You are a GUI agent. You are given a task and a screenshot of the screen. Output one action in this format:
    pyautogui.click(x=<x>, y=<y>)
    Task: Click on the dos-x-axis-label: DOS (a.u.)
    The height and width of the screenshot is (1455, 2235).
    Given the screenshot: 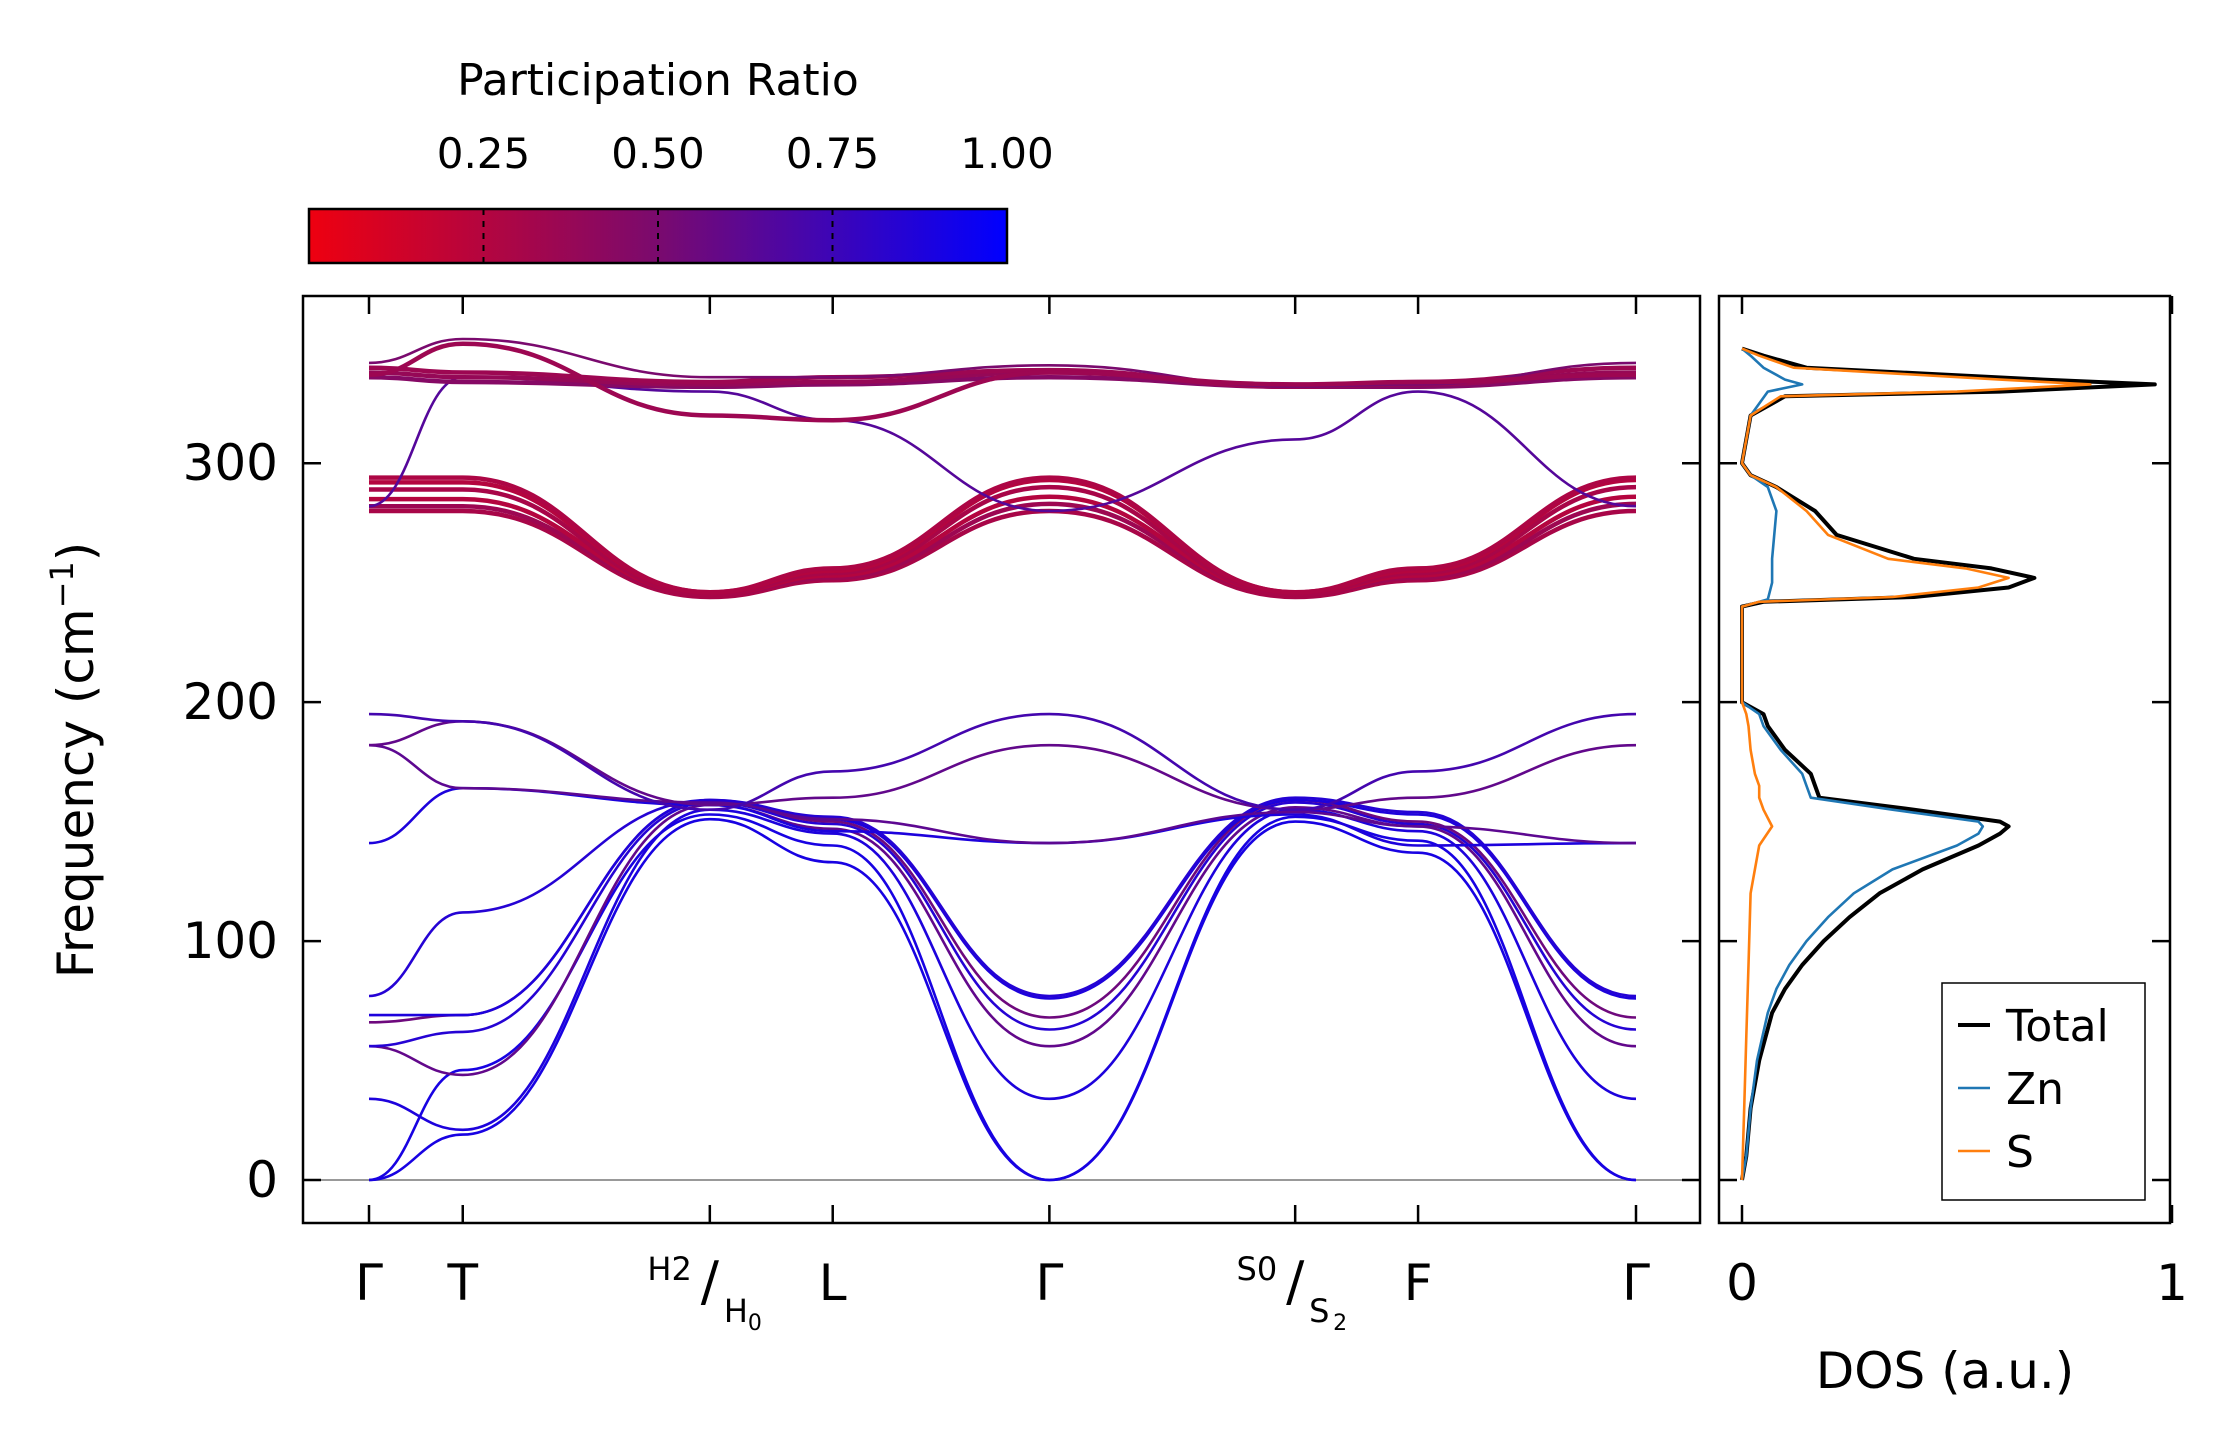 What is the action you would take?
    pyautogui.click(x=1945, y=1371)
    